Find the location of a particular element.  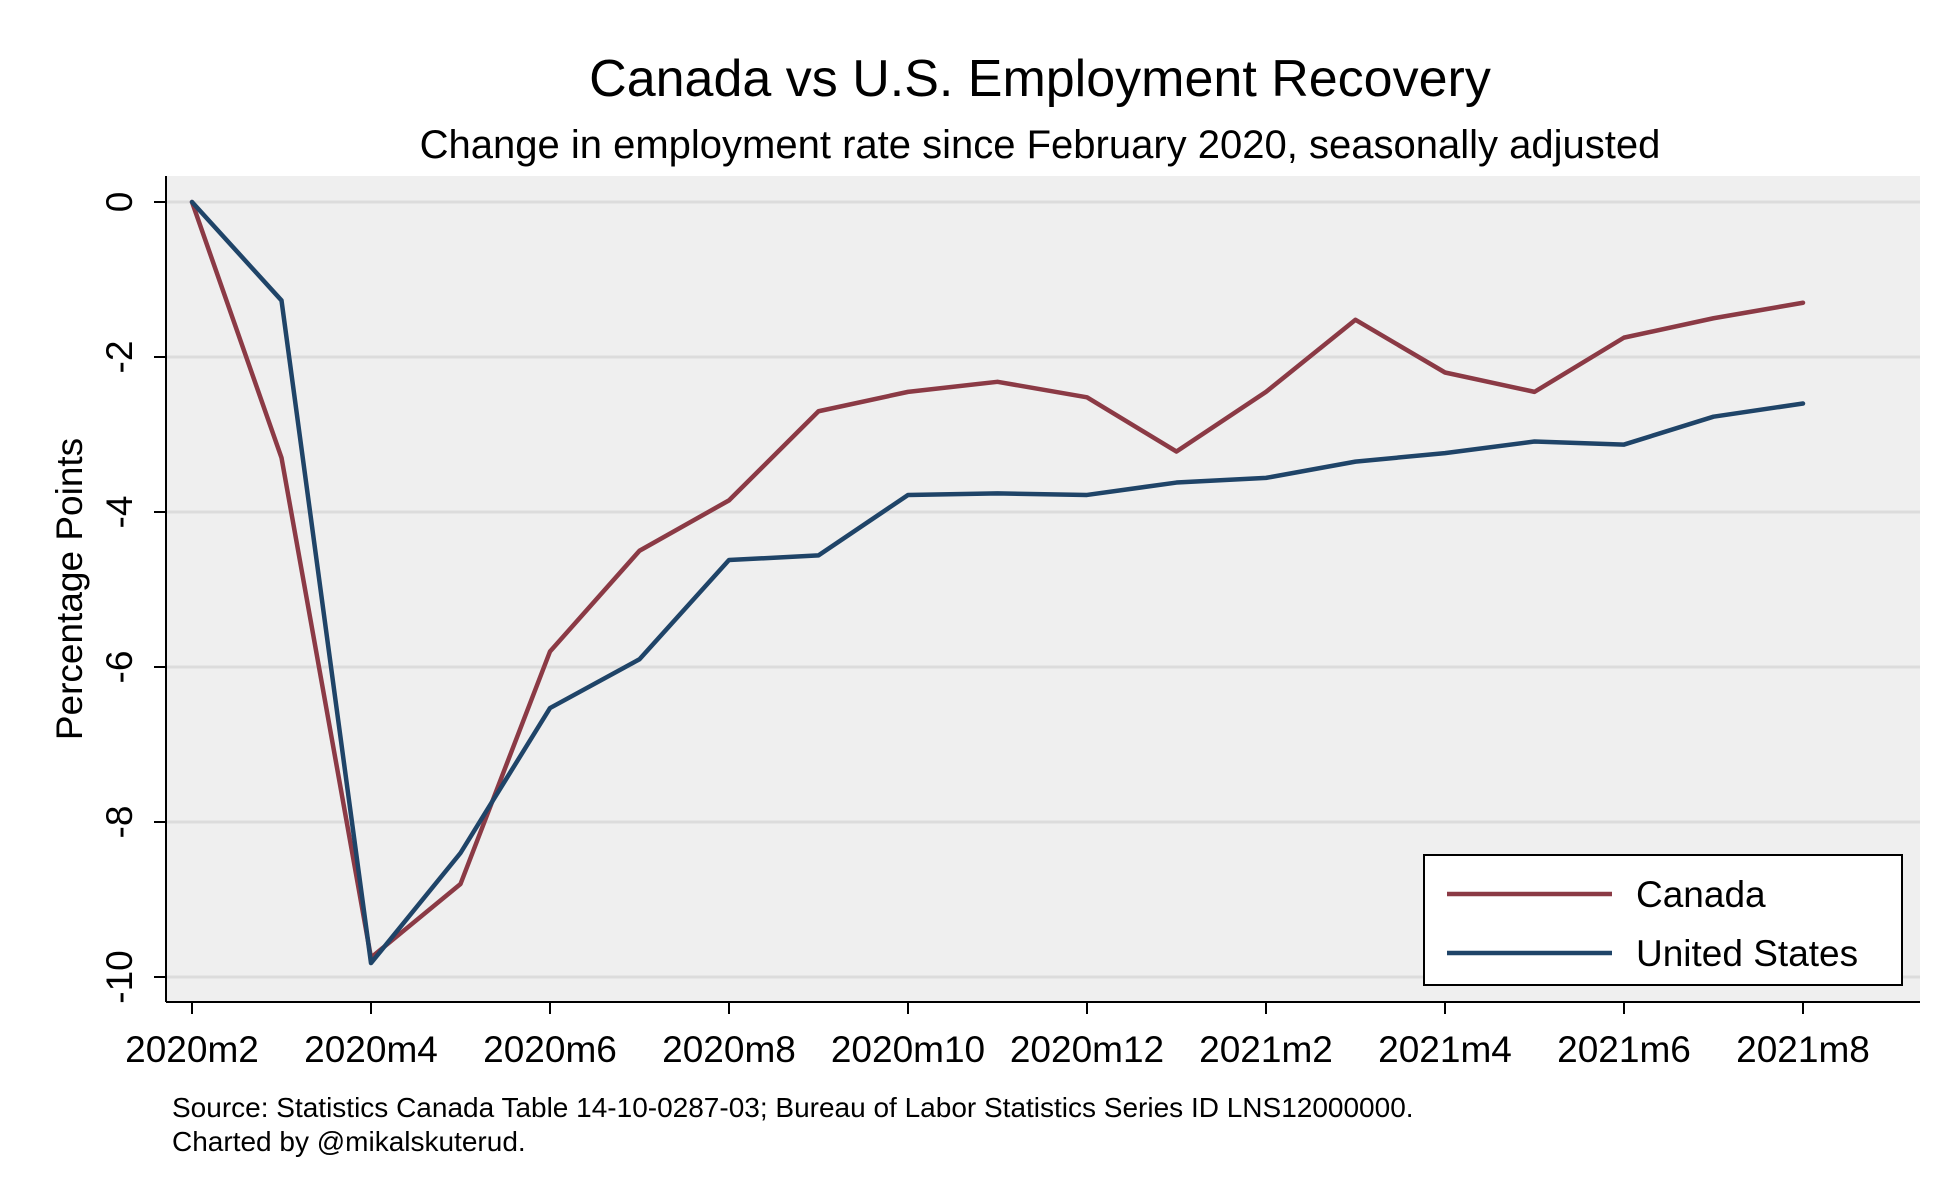

x-tick-label: 2020m6 is located at coordinates (550, 1049).